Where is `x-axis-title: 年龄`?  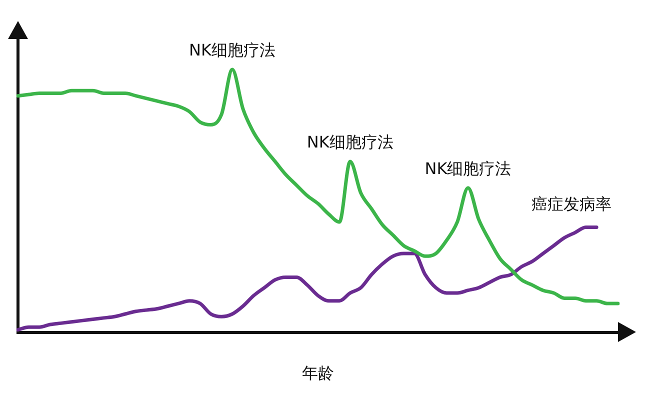 x-axis-title: 年龄 is located at coordinates (318, 373).